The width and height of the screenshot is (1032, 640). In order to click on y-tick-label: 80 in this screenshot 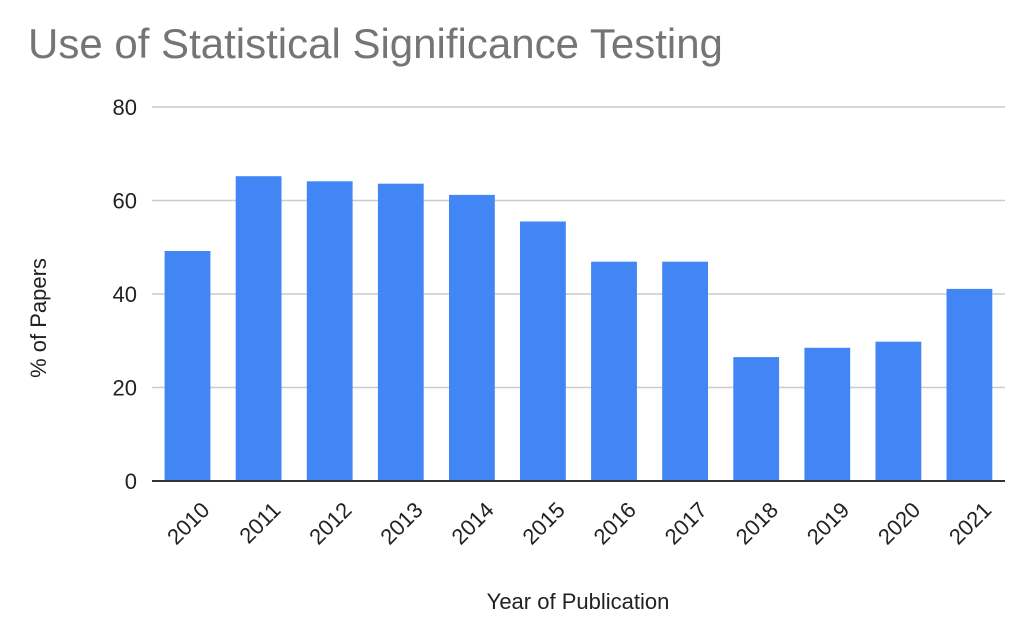, I will do `click(125, 107)`.